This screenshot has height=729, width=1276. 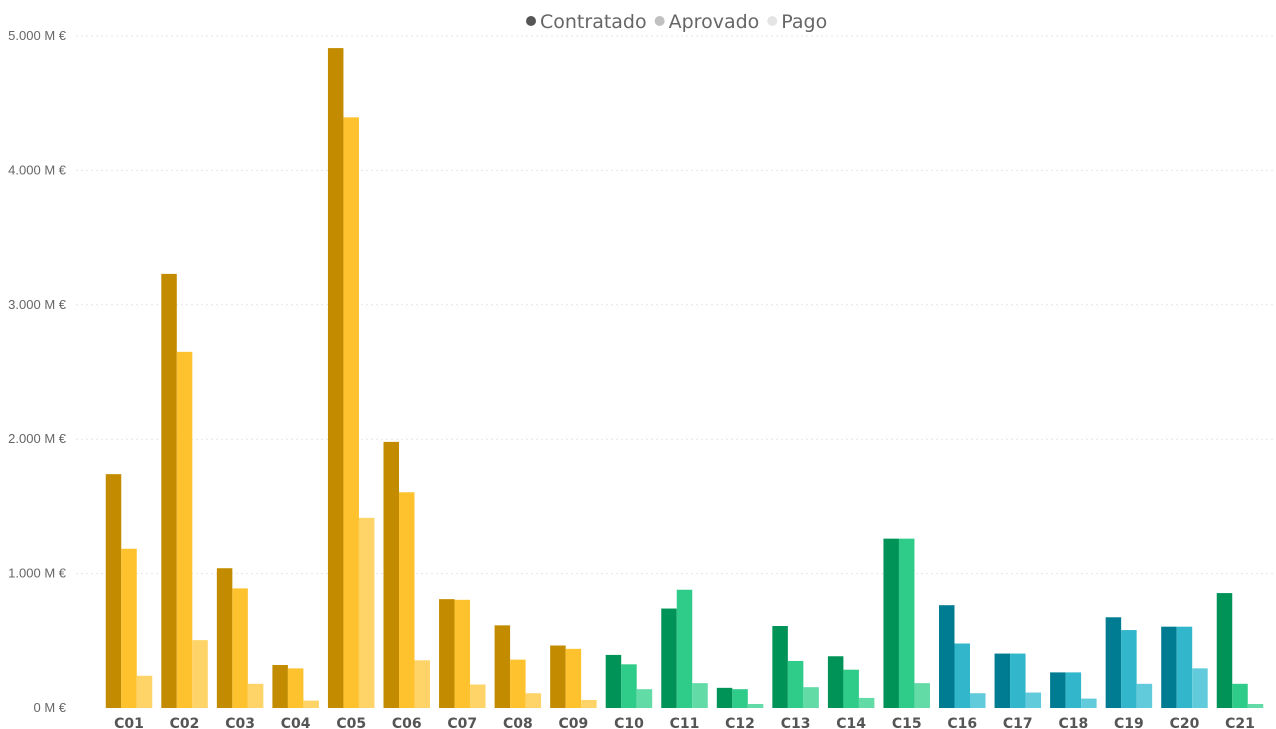 What do you see at coordinates (714, 22) in the screenshot?
I see `legend-label: Aprovado` at bounding box center [714, 22].